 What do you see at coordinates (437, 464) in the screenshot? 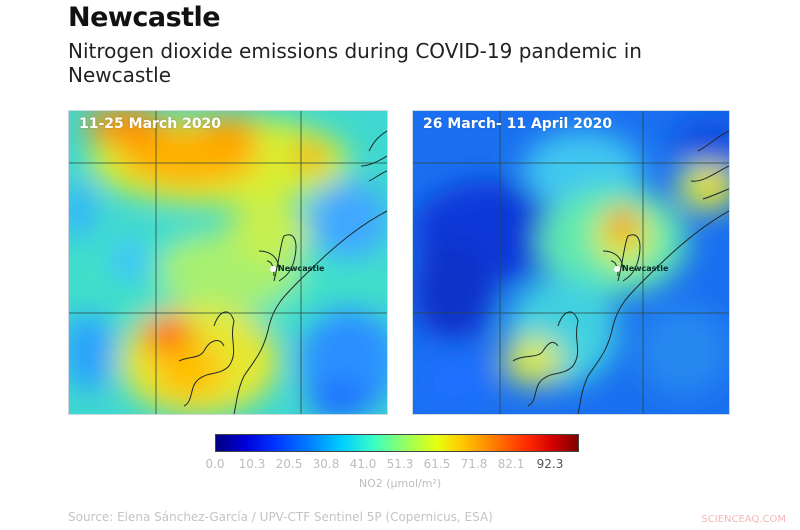
I see `colorbar-tick: 61.5` at bounding box center [437, 464].